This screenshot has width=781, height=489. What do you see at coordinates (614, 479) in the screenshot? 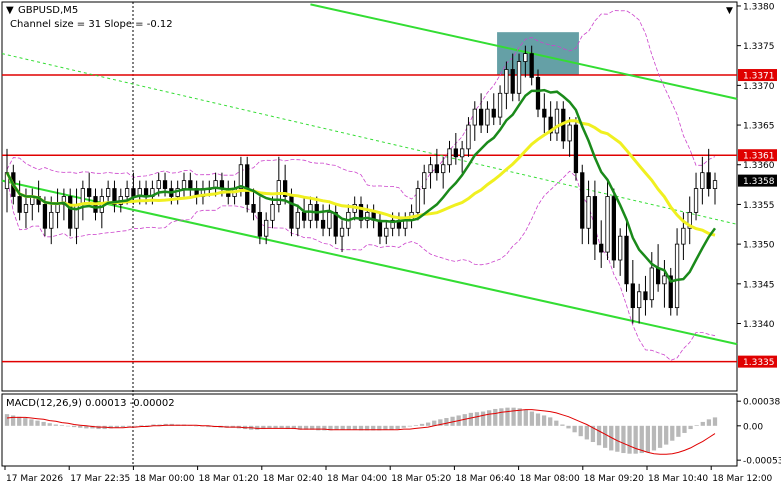
I see `time-tick-label: 18 Mar 09:20` at bounding box center [614, 479].